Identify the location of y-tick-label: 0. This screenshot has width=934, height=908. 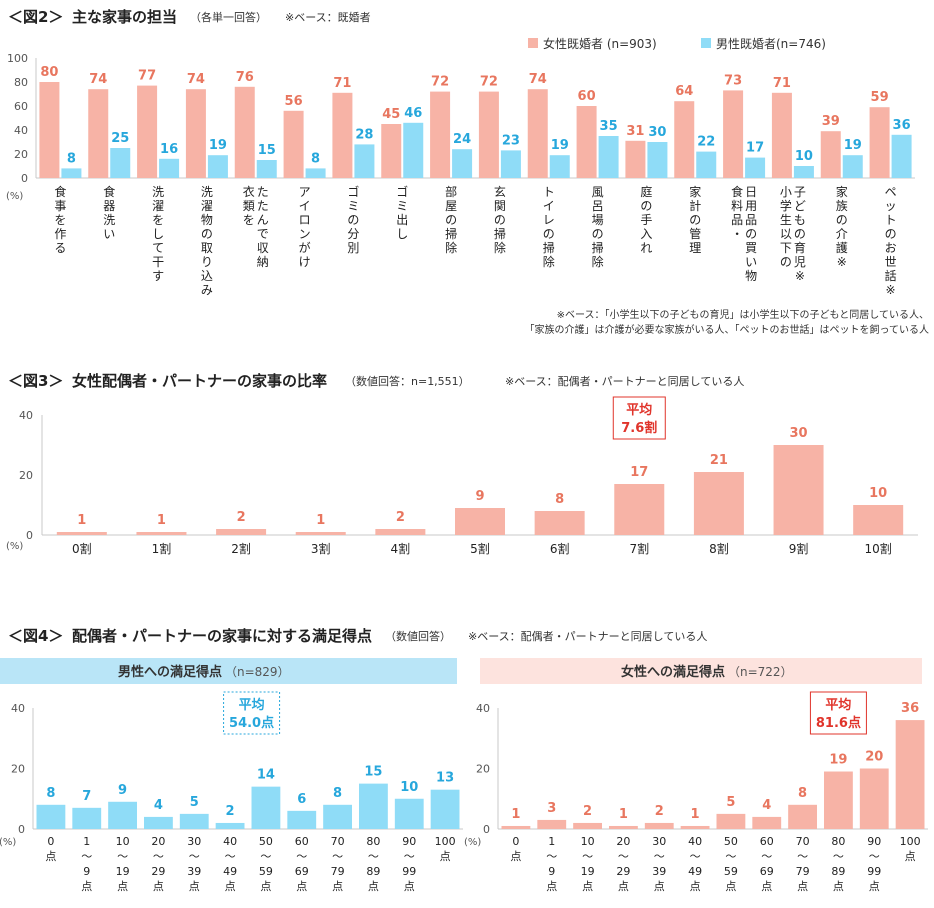
(29, 535).